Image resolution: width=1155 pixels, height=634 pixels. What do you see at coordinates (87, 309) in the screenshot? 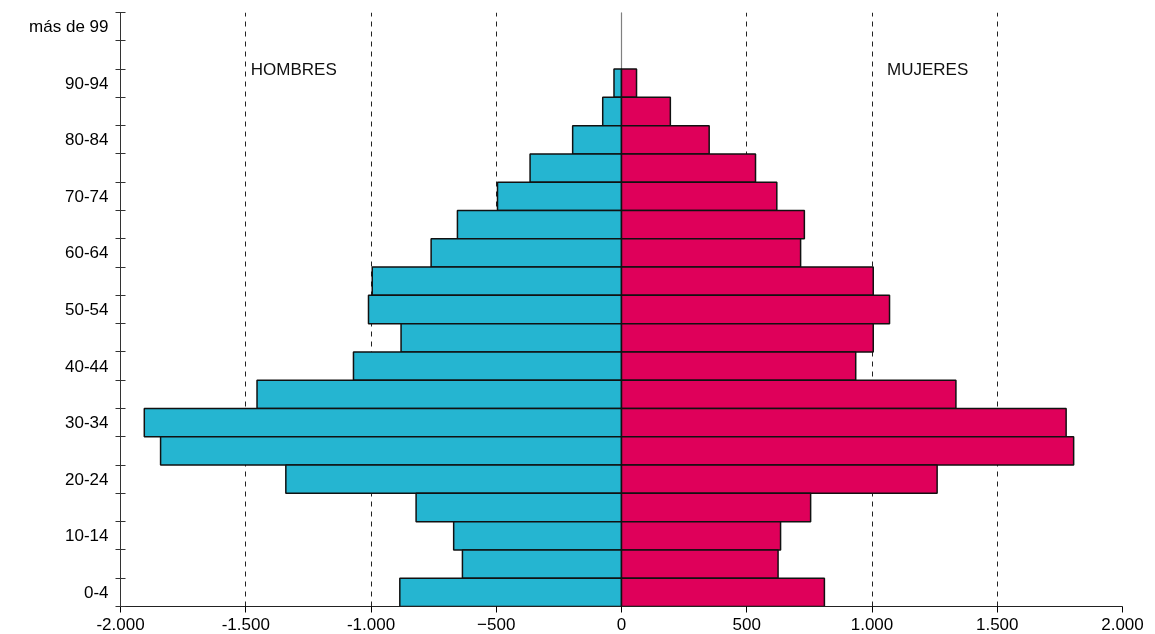
I see `y-tick-label: 50-54` at bounding box center [87, 309].